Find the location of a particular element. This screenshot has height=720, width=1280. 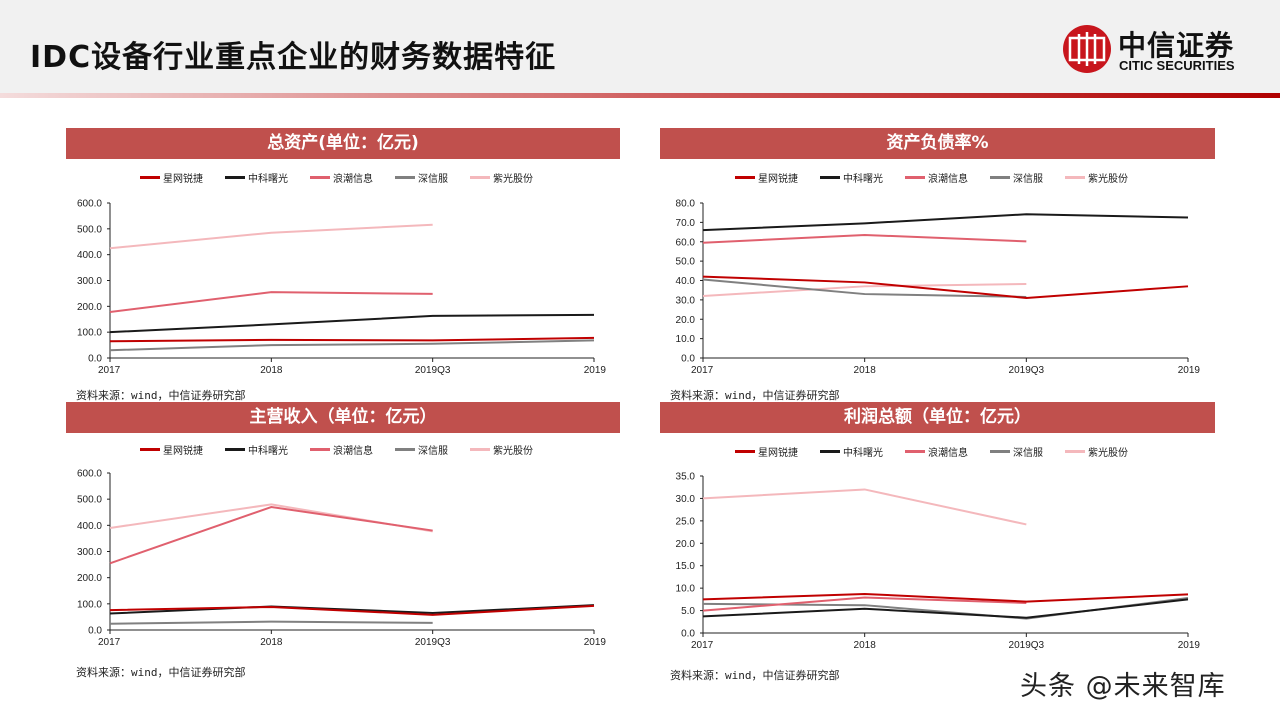

y-tick-label: 10.0 is located at coordinates (686, 339).